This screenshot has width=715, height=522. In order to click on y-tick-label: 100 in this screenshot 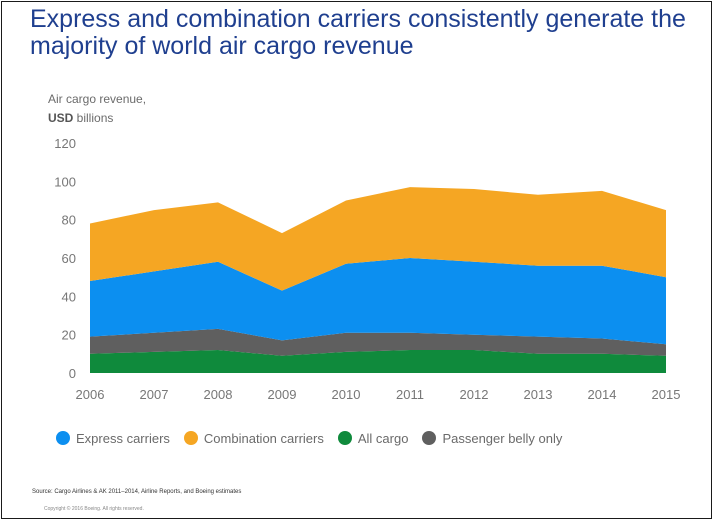, I will do `click(65, 181)`.